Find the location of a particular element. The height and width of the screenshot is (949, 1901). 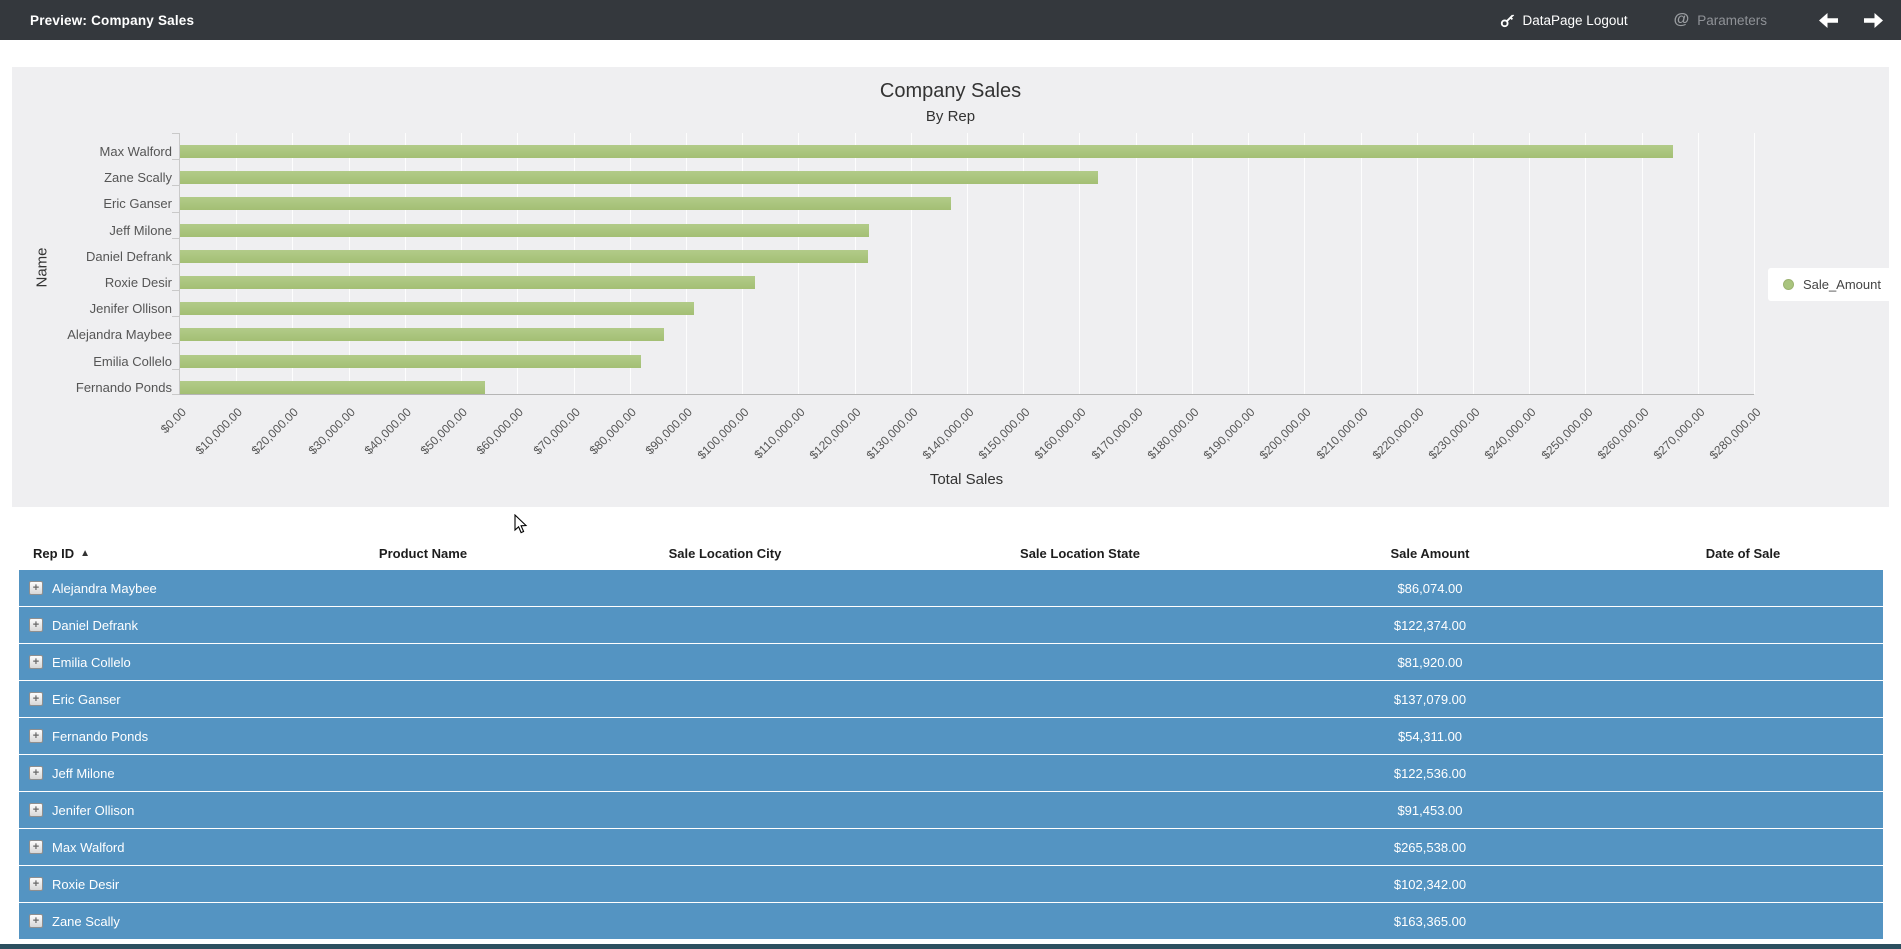

rep-id-cell: + Jeff Milone is located at coordinates (159, 773).